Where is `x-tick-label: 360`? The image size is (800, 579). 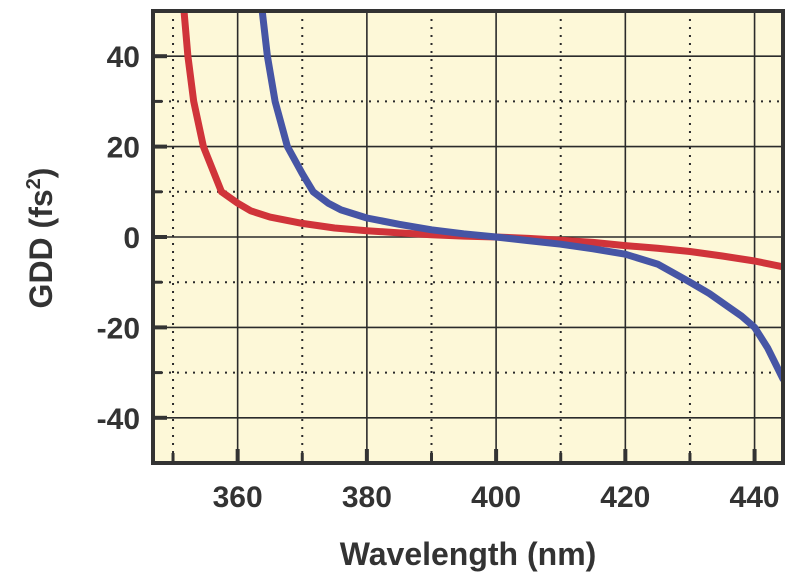
x-tick-label: 360 is located at coordinates (238, 497).